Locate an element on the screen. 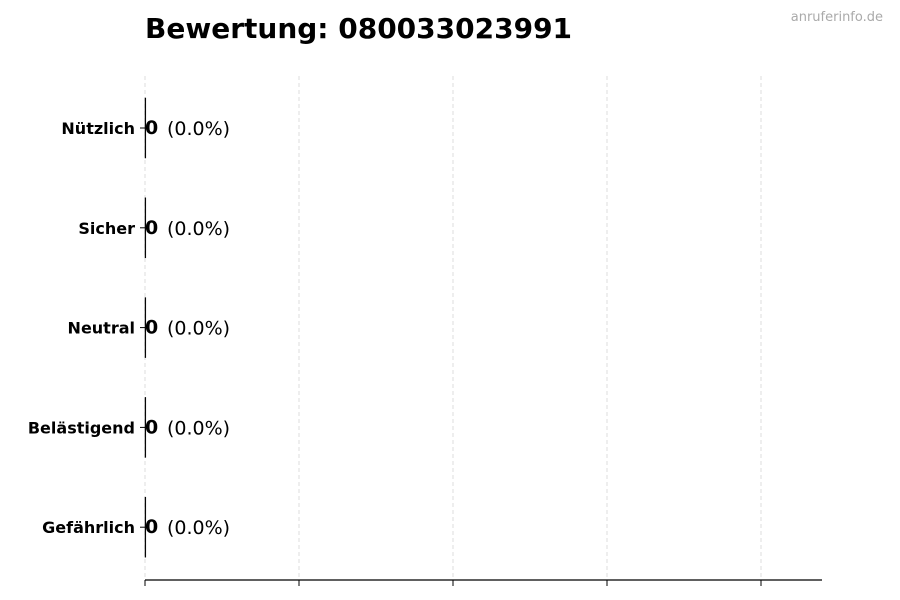  chart-title: Bewertung: 080033023991 is located at coordinates (359, 28).